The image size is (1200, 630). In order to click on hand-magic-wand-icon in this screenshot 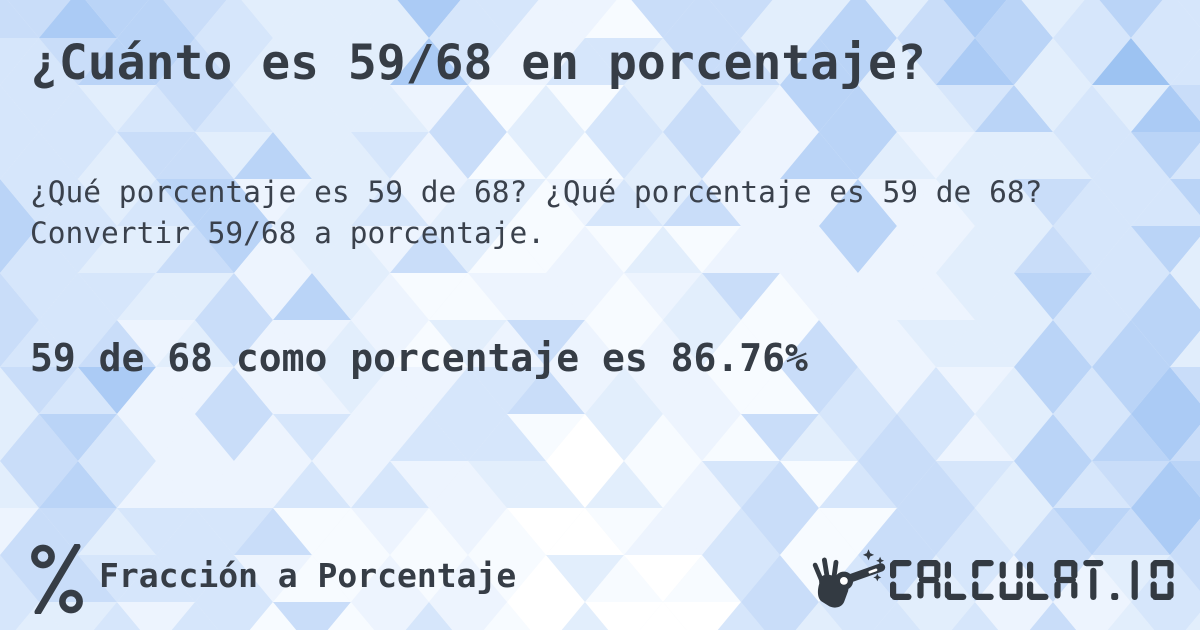, I will do `click(849, 578)`.